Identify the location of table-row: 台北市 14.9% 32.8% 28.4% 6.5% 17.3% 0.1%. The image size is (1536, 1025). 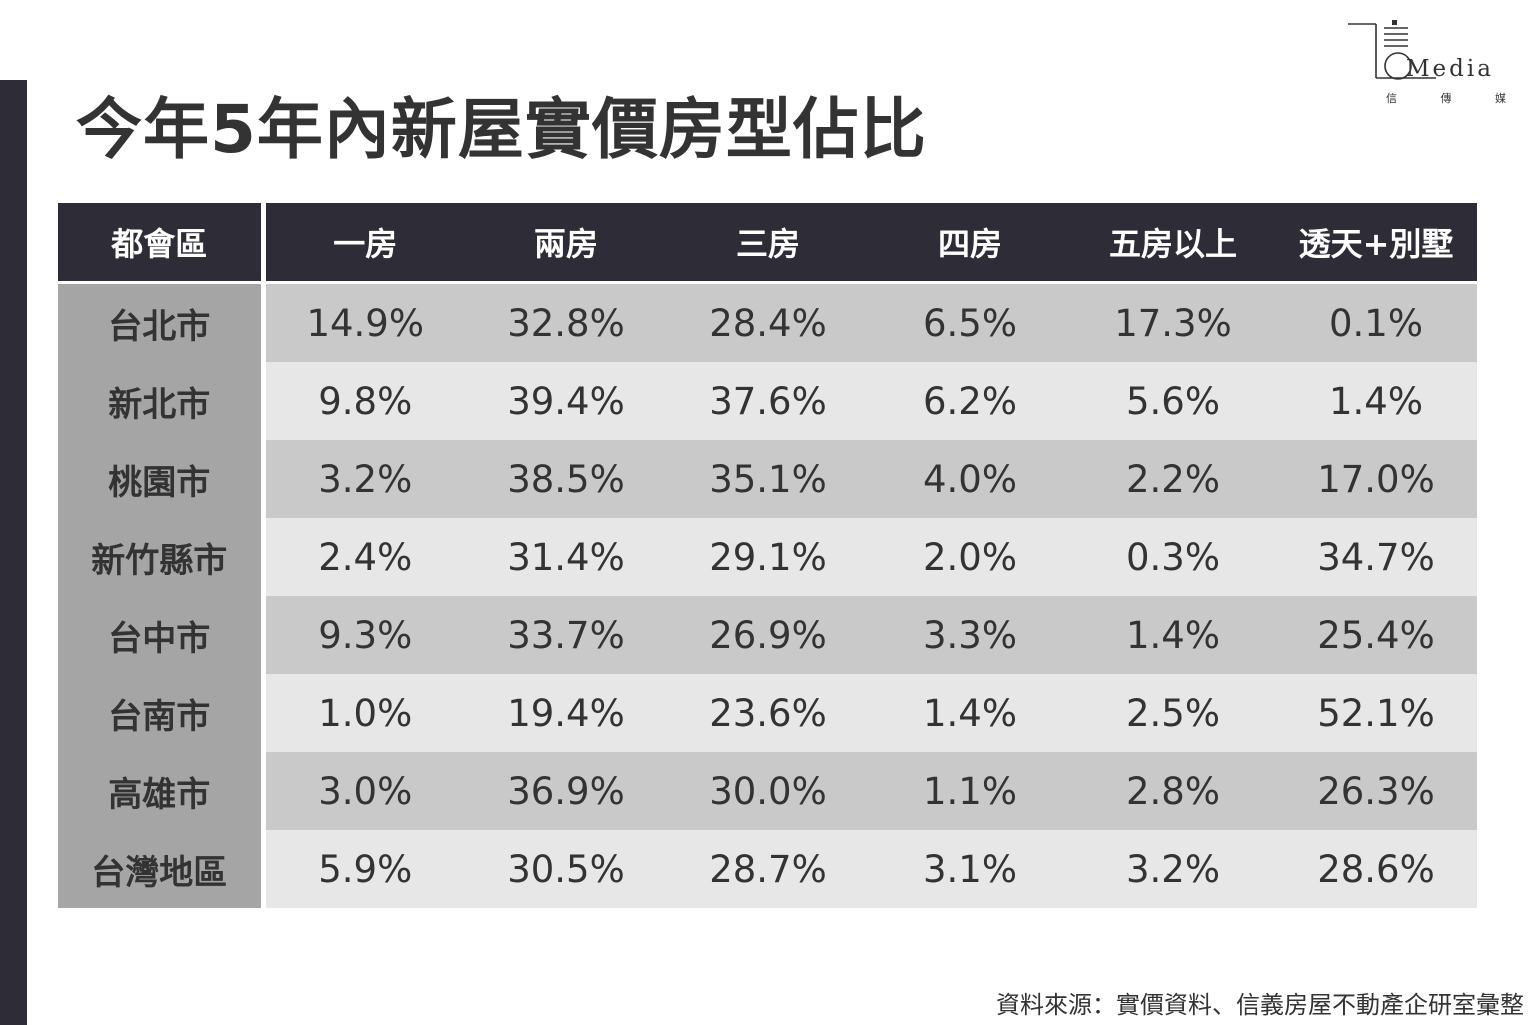
(767, 322).